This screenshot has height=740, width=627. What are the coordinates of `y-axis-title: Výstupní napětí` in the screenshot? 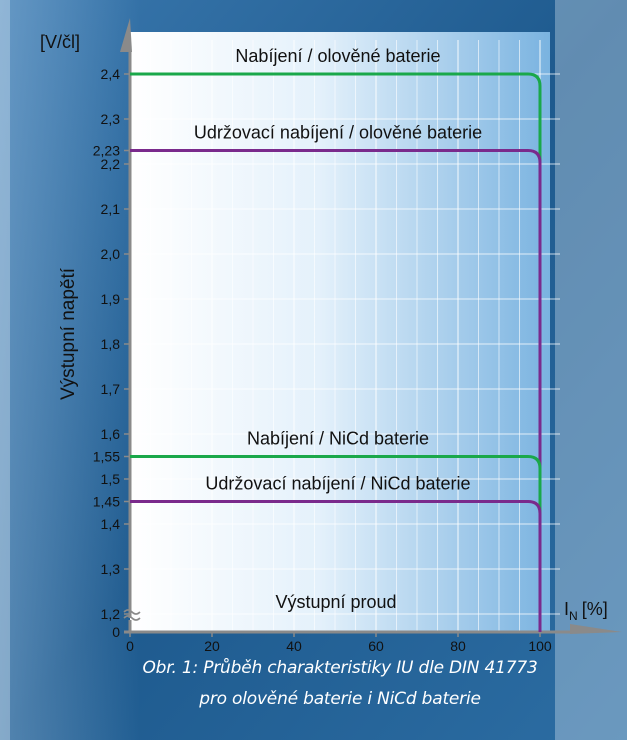 It's located at (68, 333).